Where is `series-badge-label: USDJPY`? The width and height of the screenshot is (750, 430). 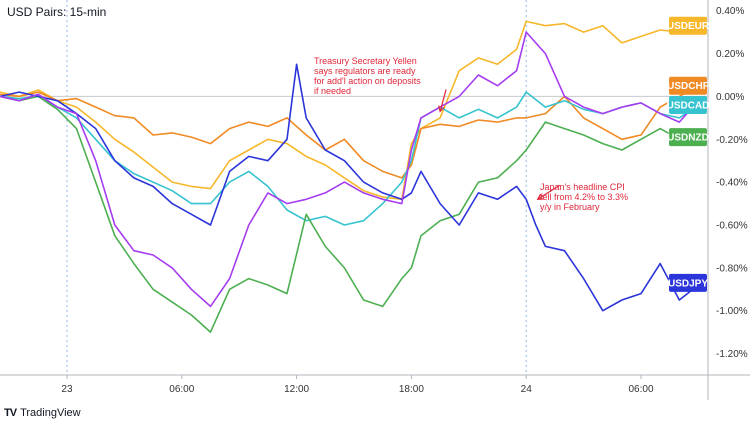
series-badge-label: USDJPY is located at coordinates (688, 283).